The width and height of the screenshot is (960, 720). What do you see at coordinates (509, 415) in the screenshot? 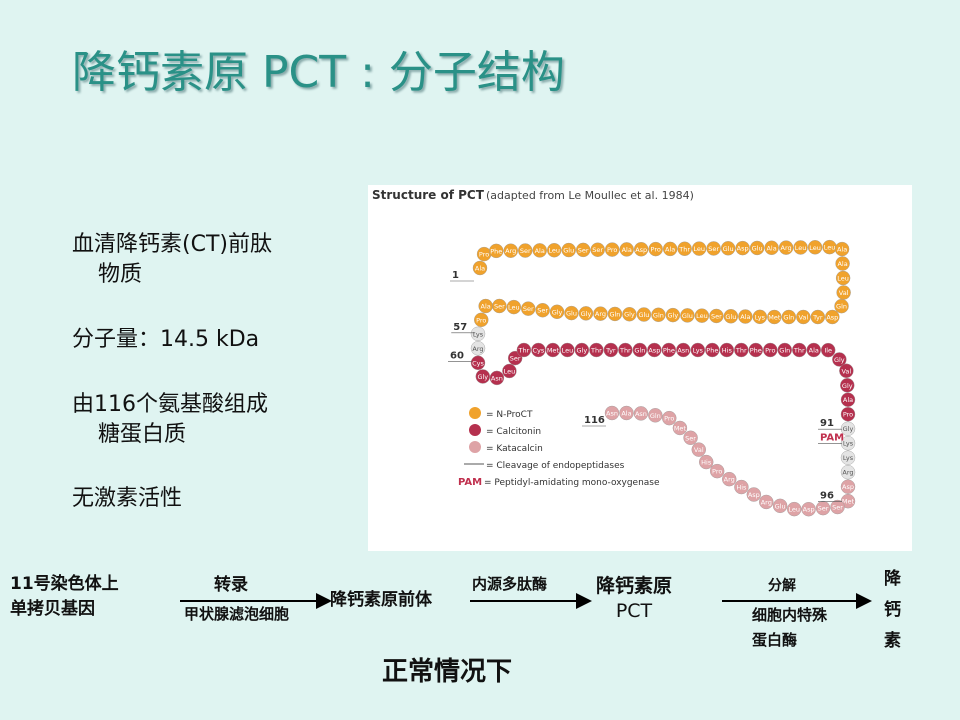
I see `legend-label: = N-ProCT` at bounding box center [509, 415].